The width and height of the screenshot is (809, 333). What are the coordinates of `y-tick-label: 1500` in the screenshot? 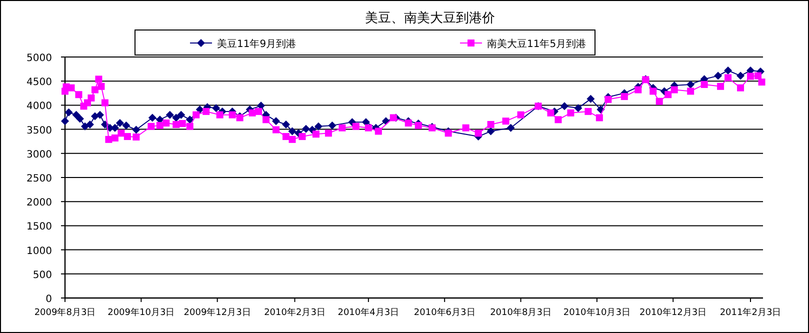 It's located at (39, 227).